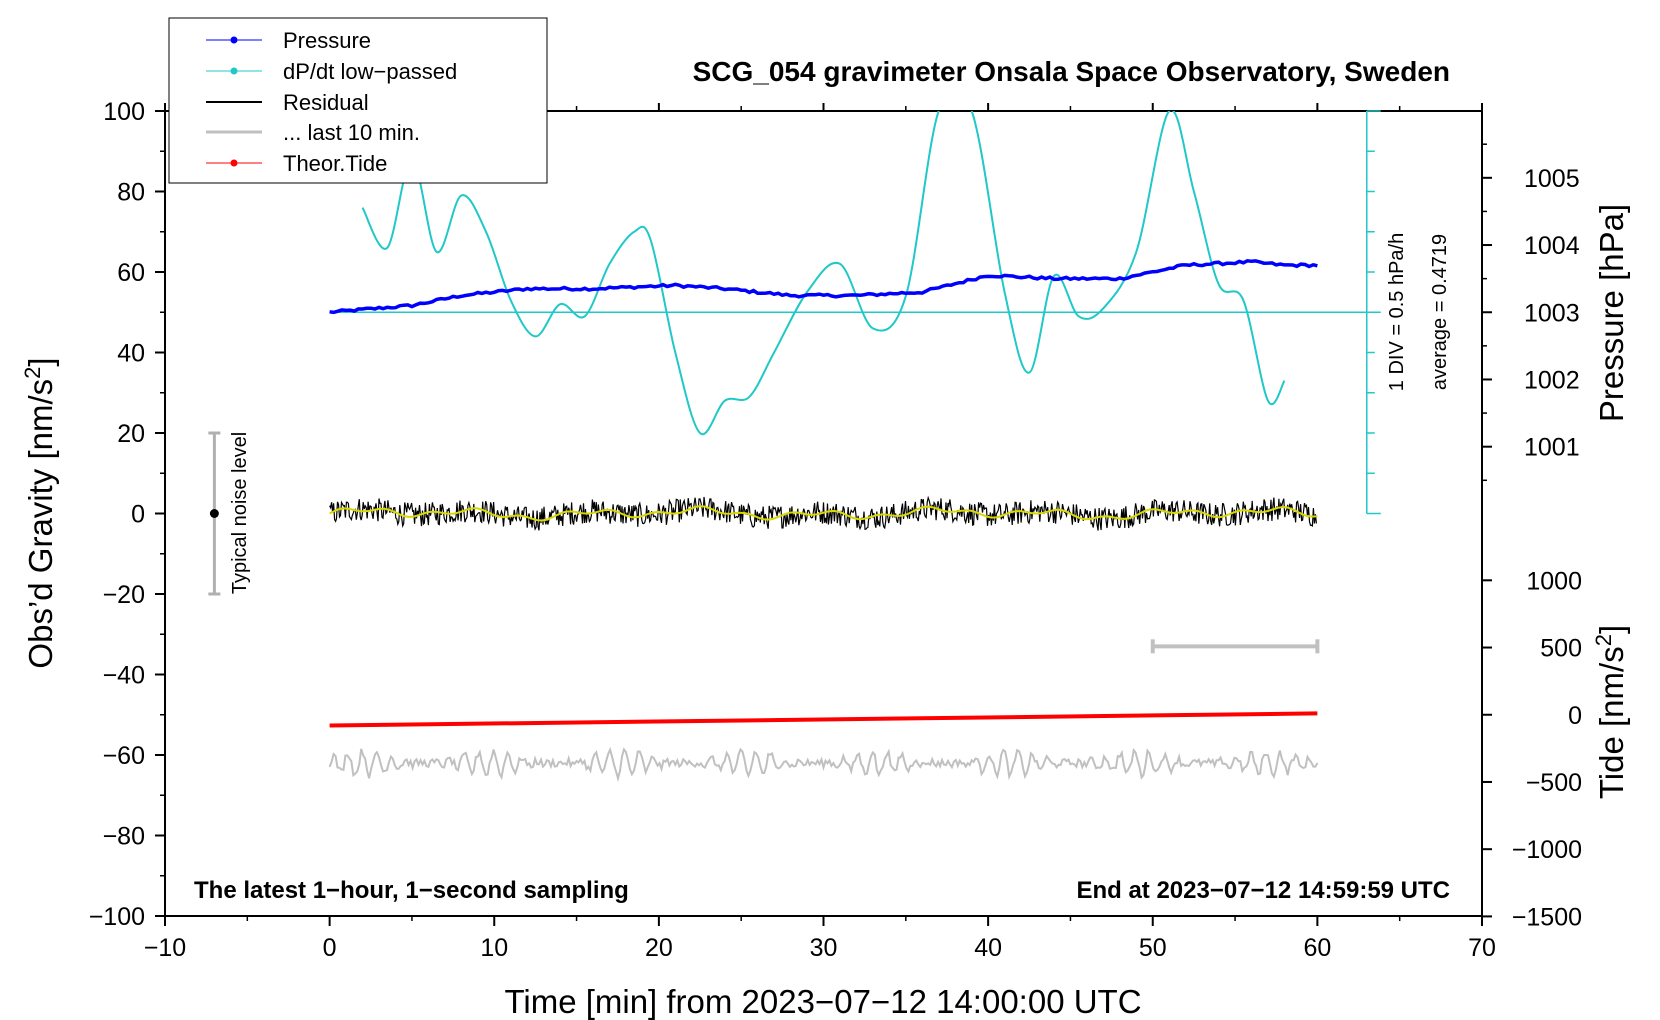  Describe the element at coordinates (131, 193) in the screenshot. I see `y-tick-label: 80` at that location.